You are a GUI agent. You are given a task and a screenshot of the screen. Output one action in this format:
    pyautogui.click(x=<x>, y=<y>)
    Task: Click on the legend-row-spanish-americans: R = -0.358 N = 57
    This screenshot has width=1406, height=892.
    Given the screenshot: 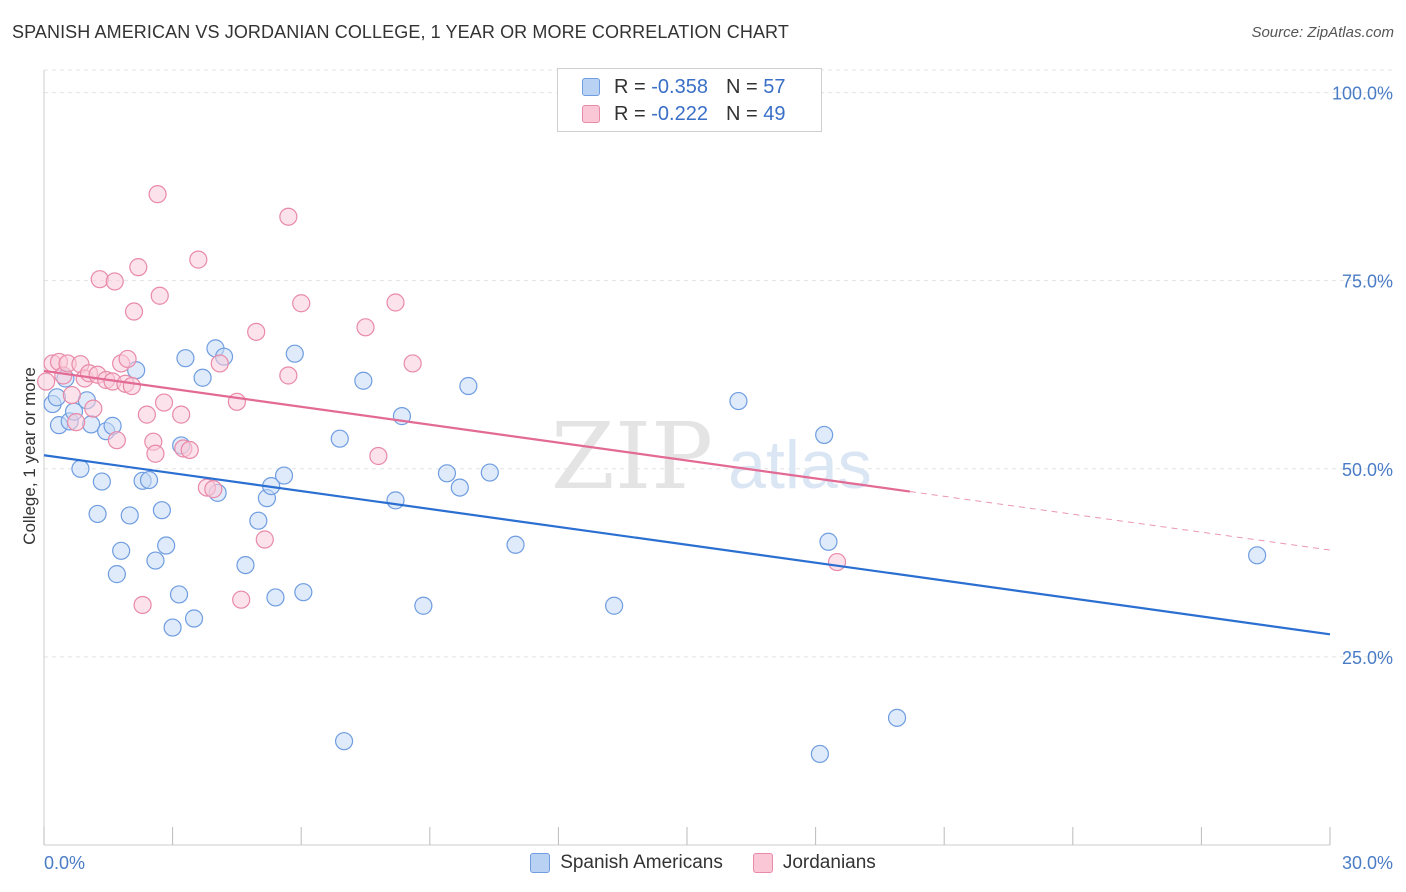 What is the action you would take?
    pyautogui.click(x=683, y=87)
    